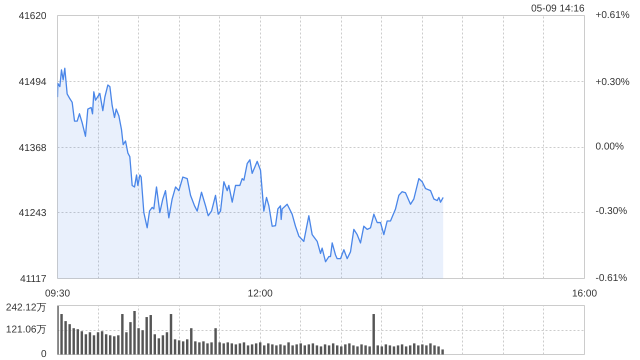 The width and height of the screenshot is (640, 360). I want to click on y-tick-label: 242.12万, so click(26, 308).